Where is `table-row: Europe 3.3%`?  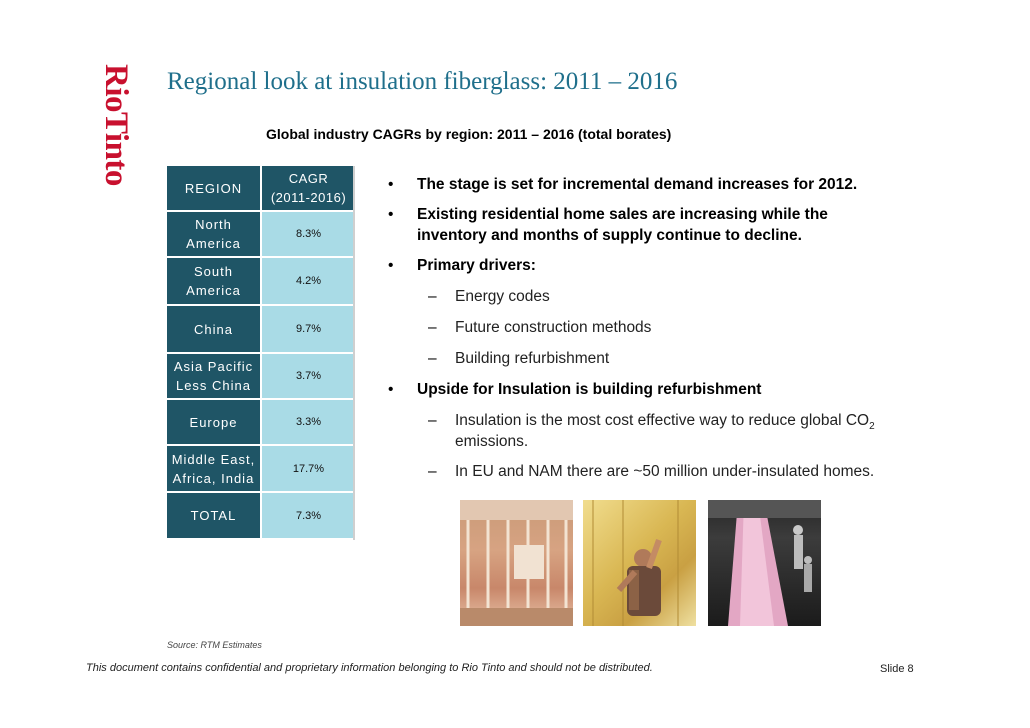 table-row: Europe 3.3% is located at coordinates (261, 423).